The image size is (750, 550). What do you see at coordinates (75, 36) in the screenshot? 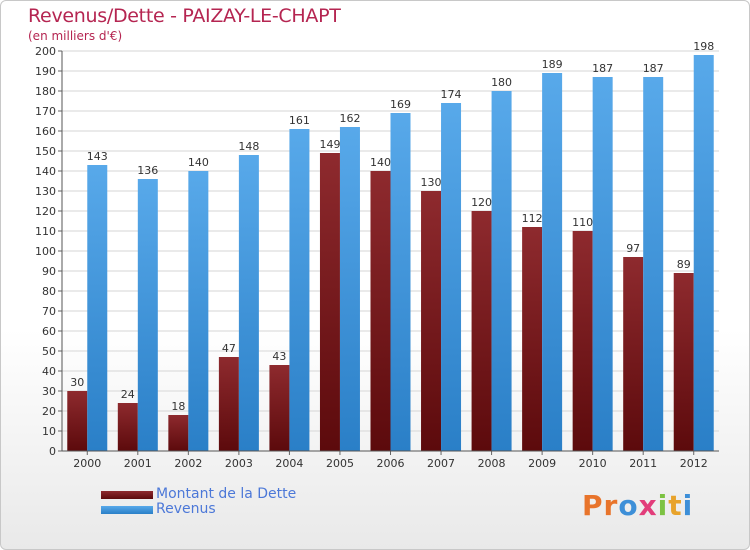
I see `chart-subtitle: (en milliers d'€)` at bounding box center [75, 36].